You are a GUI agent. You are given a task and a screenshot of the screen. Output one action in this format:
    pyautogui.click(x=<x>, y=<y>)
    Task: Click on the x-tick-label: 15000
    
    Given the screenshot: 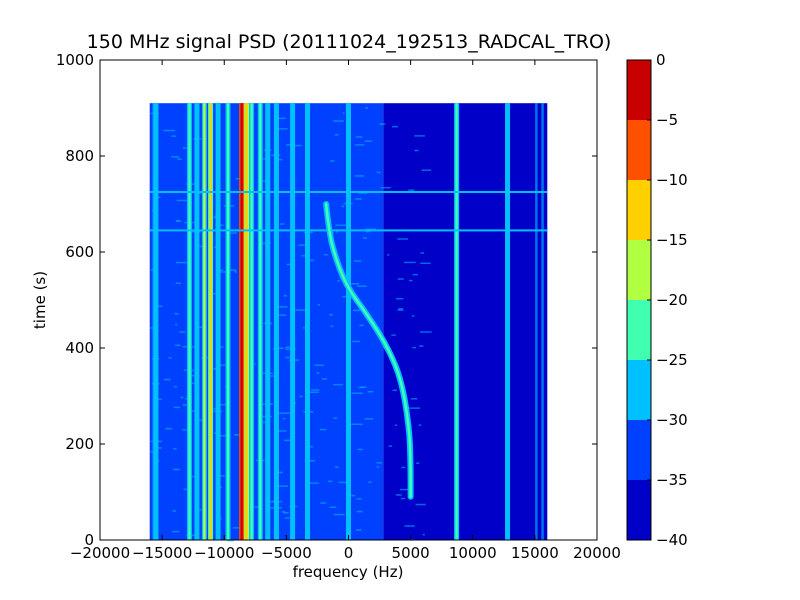 What is the action you would take?
    pyautogui.click(x=535, y=553)
    